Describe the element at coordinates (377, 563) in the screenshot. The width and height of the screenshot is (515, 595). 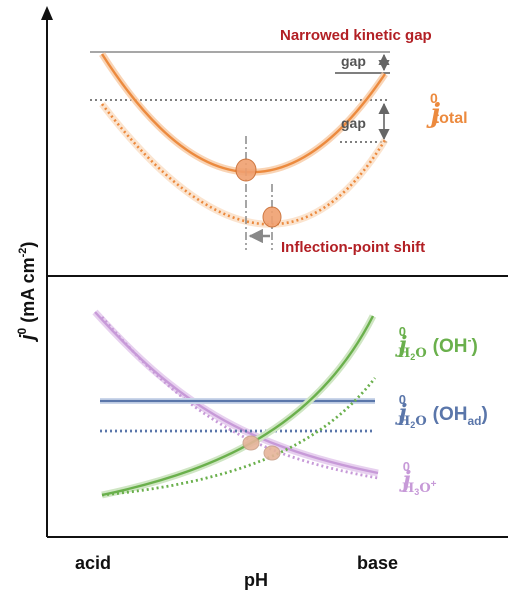
I see `x-tick-base: base` at that location.